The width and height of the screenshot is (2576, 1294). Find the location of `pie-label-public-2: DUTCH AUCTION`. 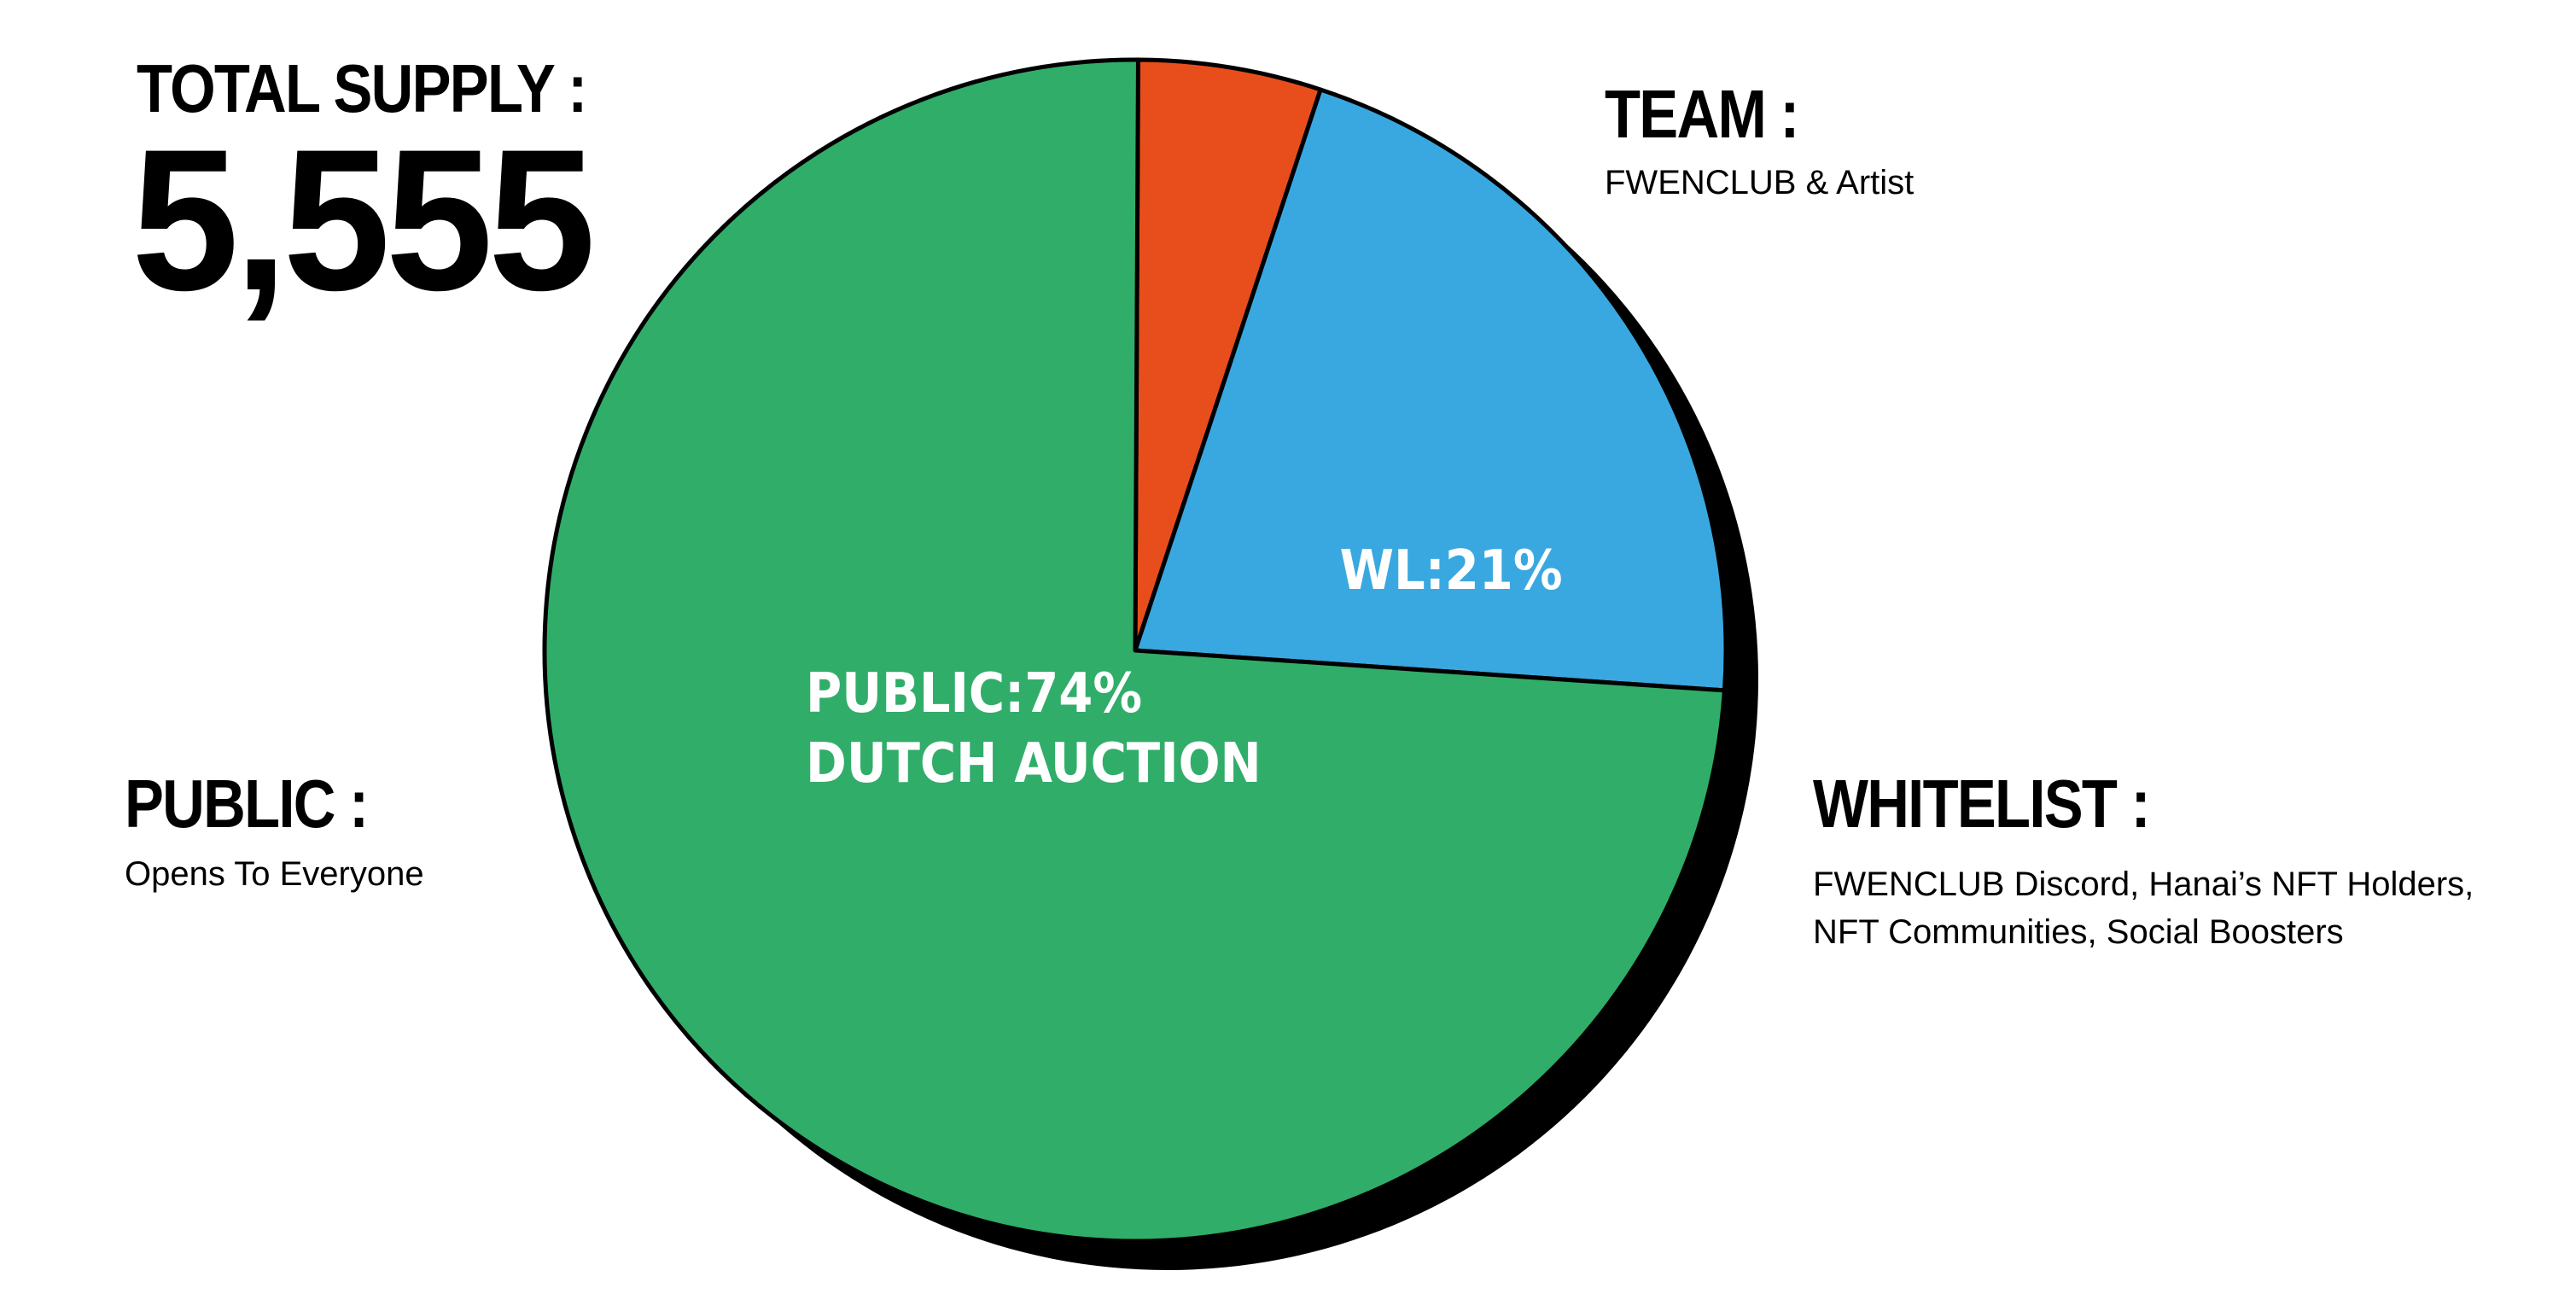

pie-label-public-2: DUTCH AUCTION is located at coordinates (1034, 764).